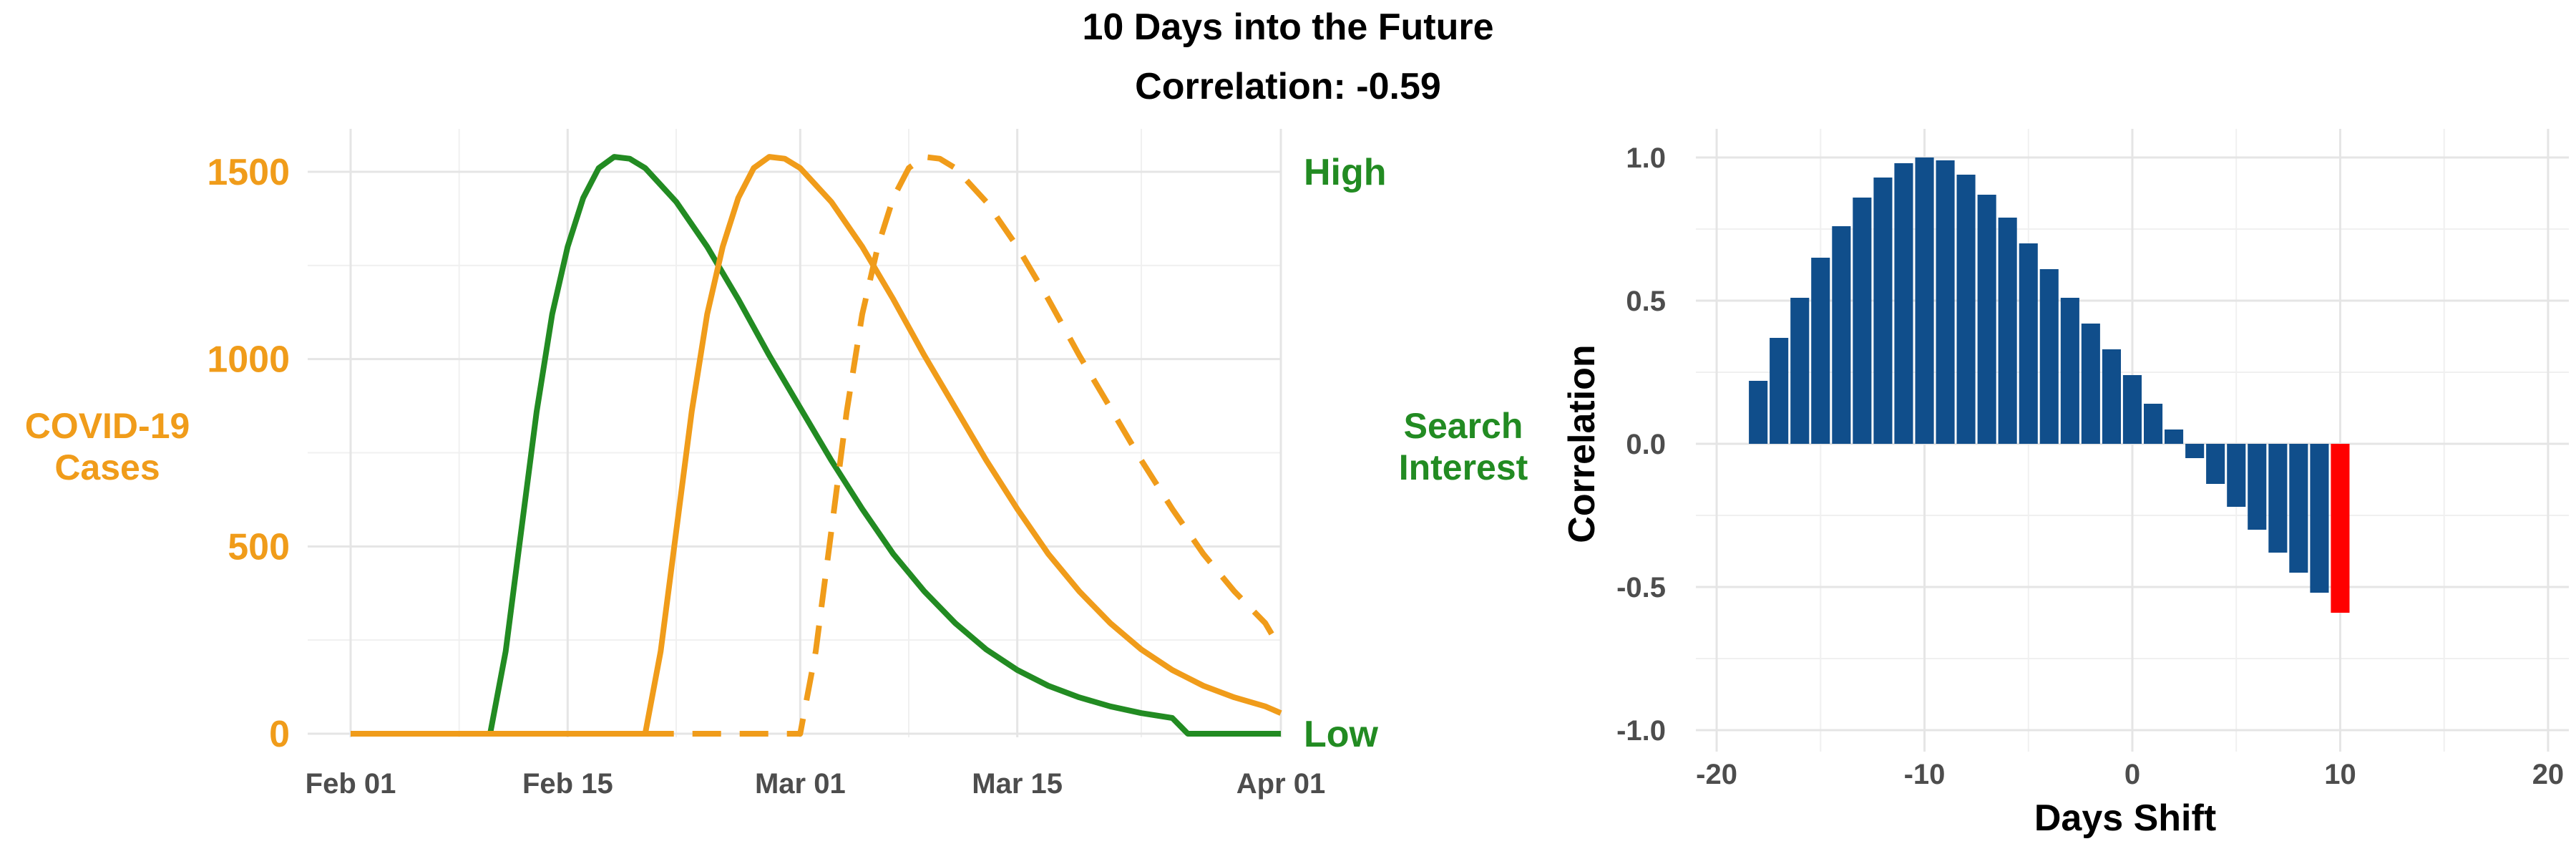  I want to click on axis-label-line: Search, so click(1463, 426).